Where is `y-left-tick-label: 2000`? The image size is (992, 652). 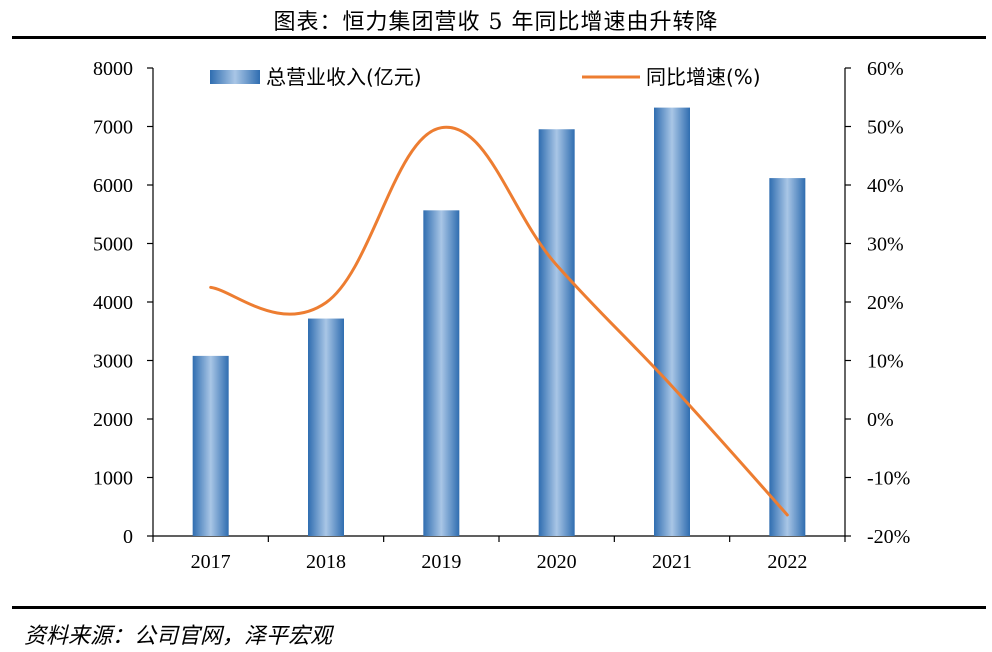
y-left-tick-label: 2000 is located at coordinates (113, 420).